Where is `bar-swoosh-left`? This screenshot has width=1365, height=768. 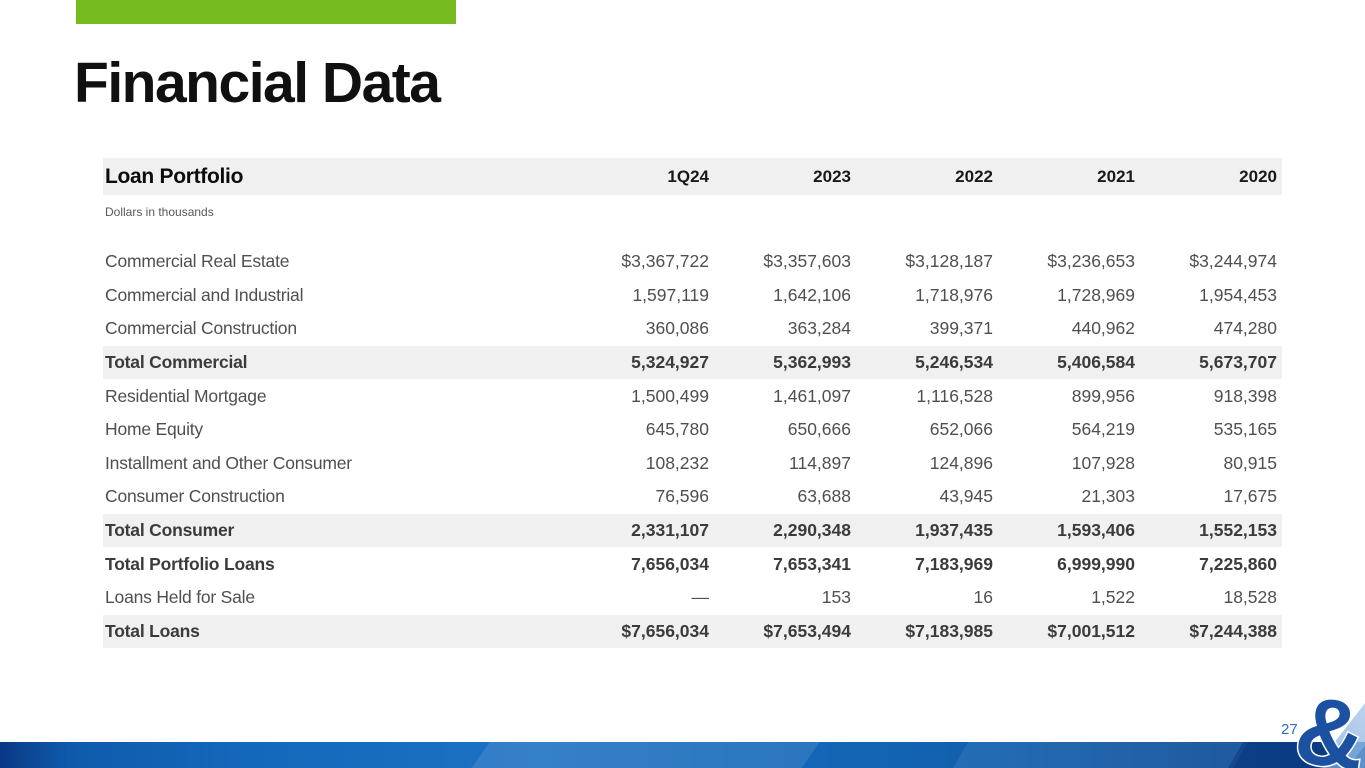 bar-swoosh-left is located at coordinates (645, 755).